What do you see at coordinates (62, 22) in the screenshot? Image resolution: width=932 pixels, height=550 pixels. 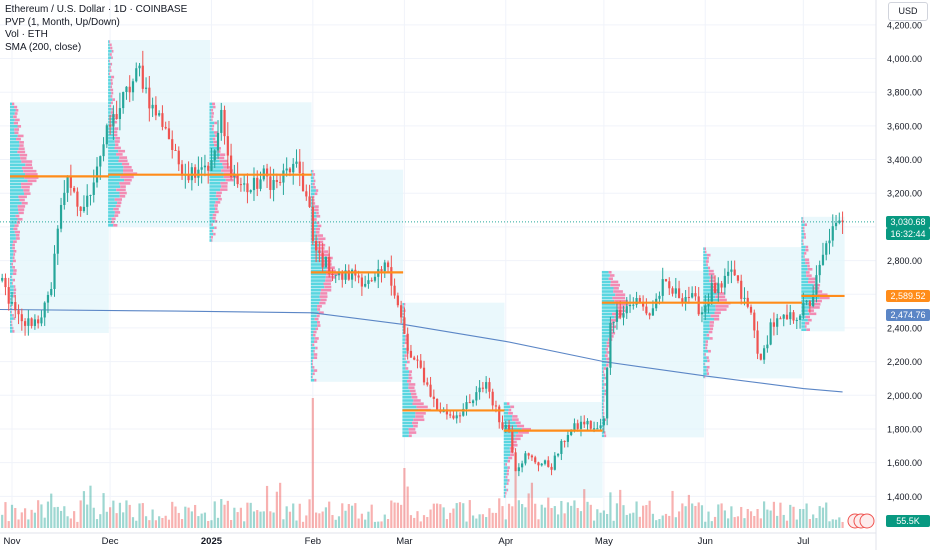 I see `pvp-indicator-label: PVP (1, Month, Up/Down)` at bounding box center [62, 22].